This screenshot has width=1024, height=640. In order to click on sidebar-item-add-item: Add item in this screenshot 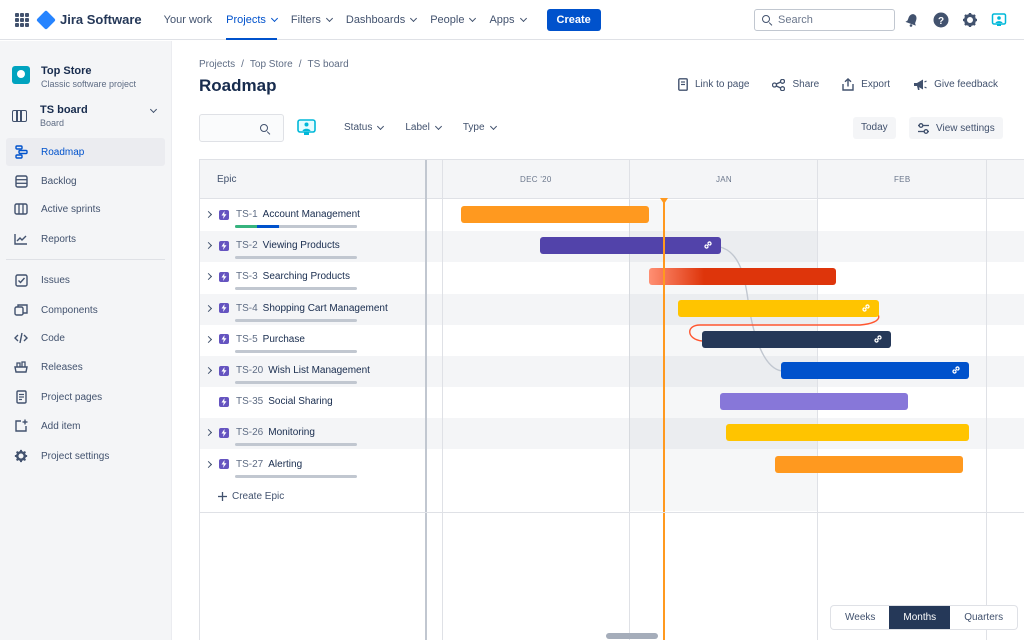, I will do `click(85, 426)`.